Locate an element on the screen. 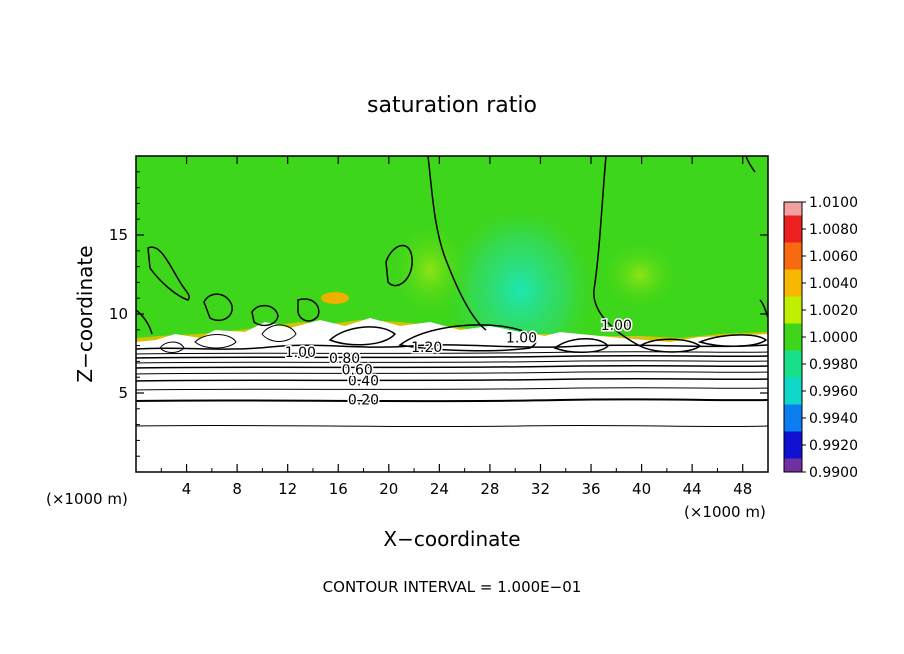 Image resolution: width=904 pixels, height=654 pixels. x-tick-label: 36 is located at coordinates (590, 489).